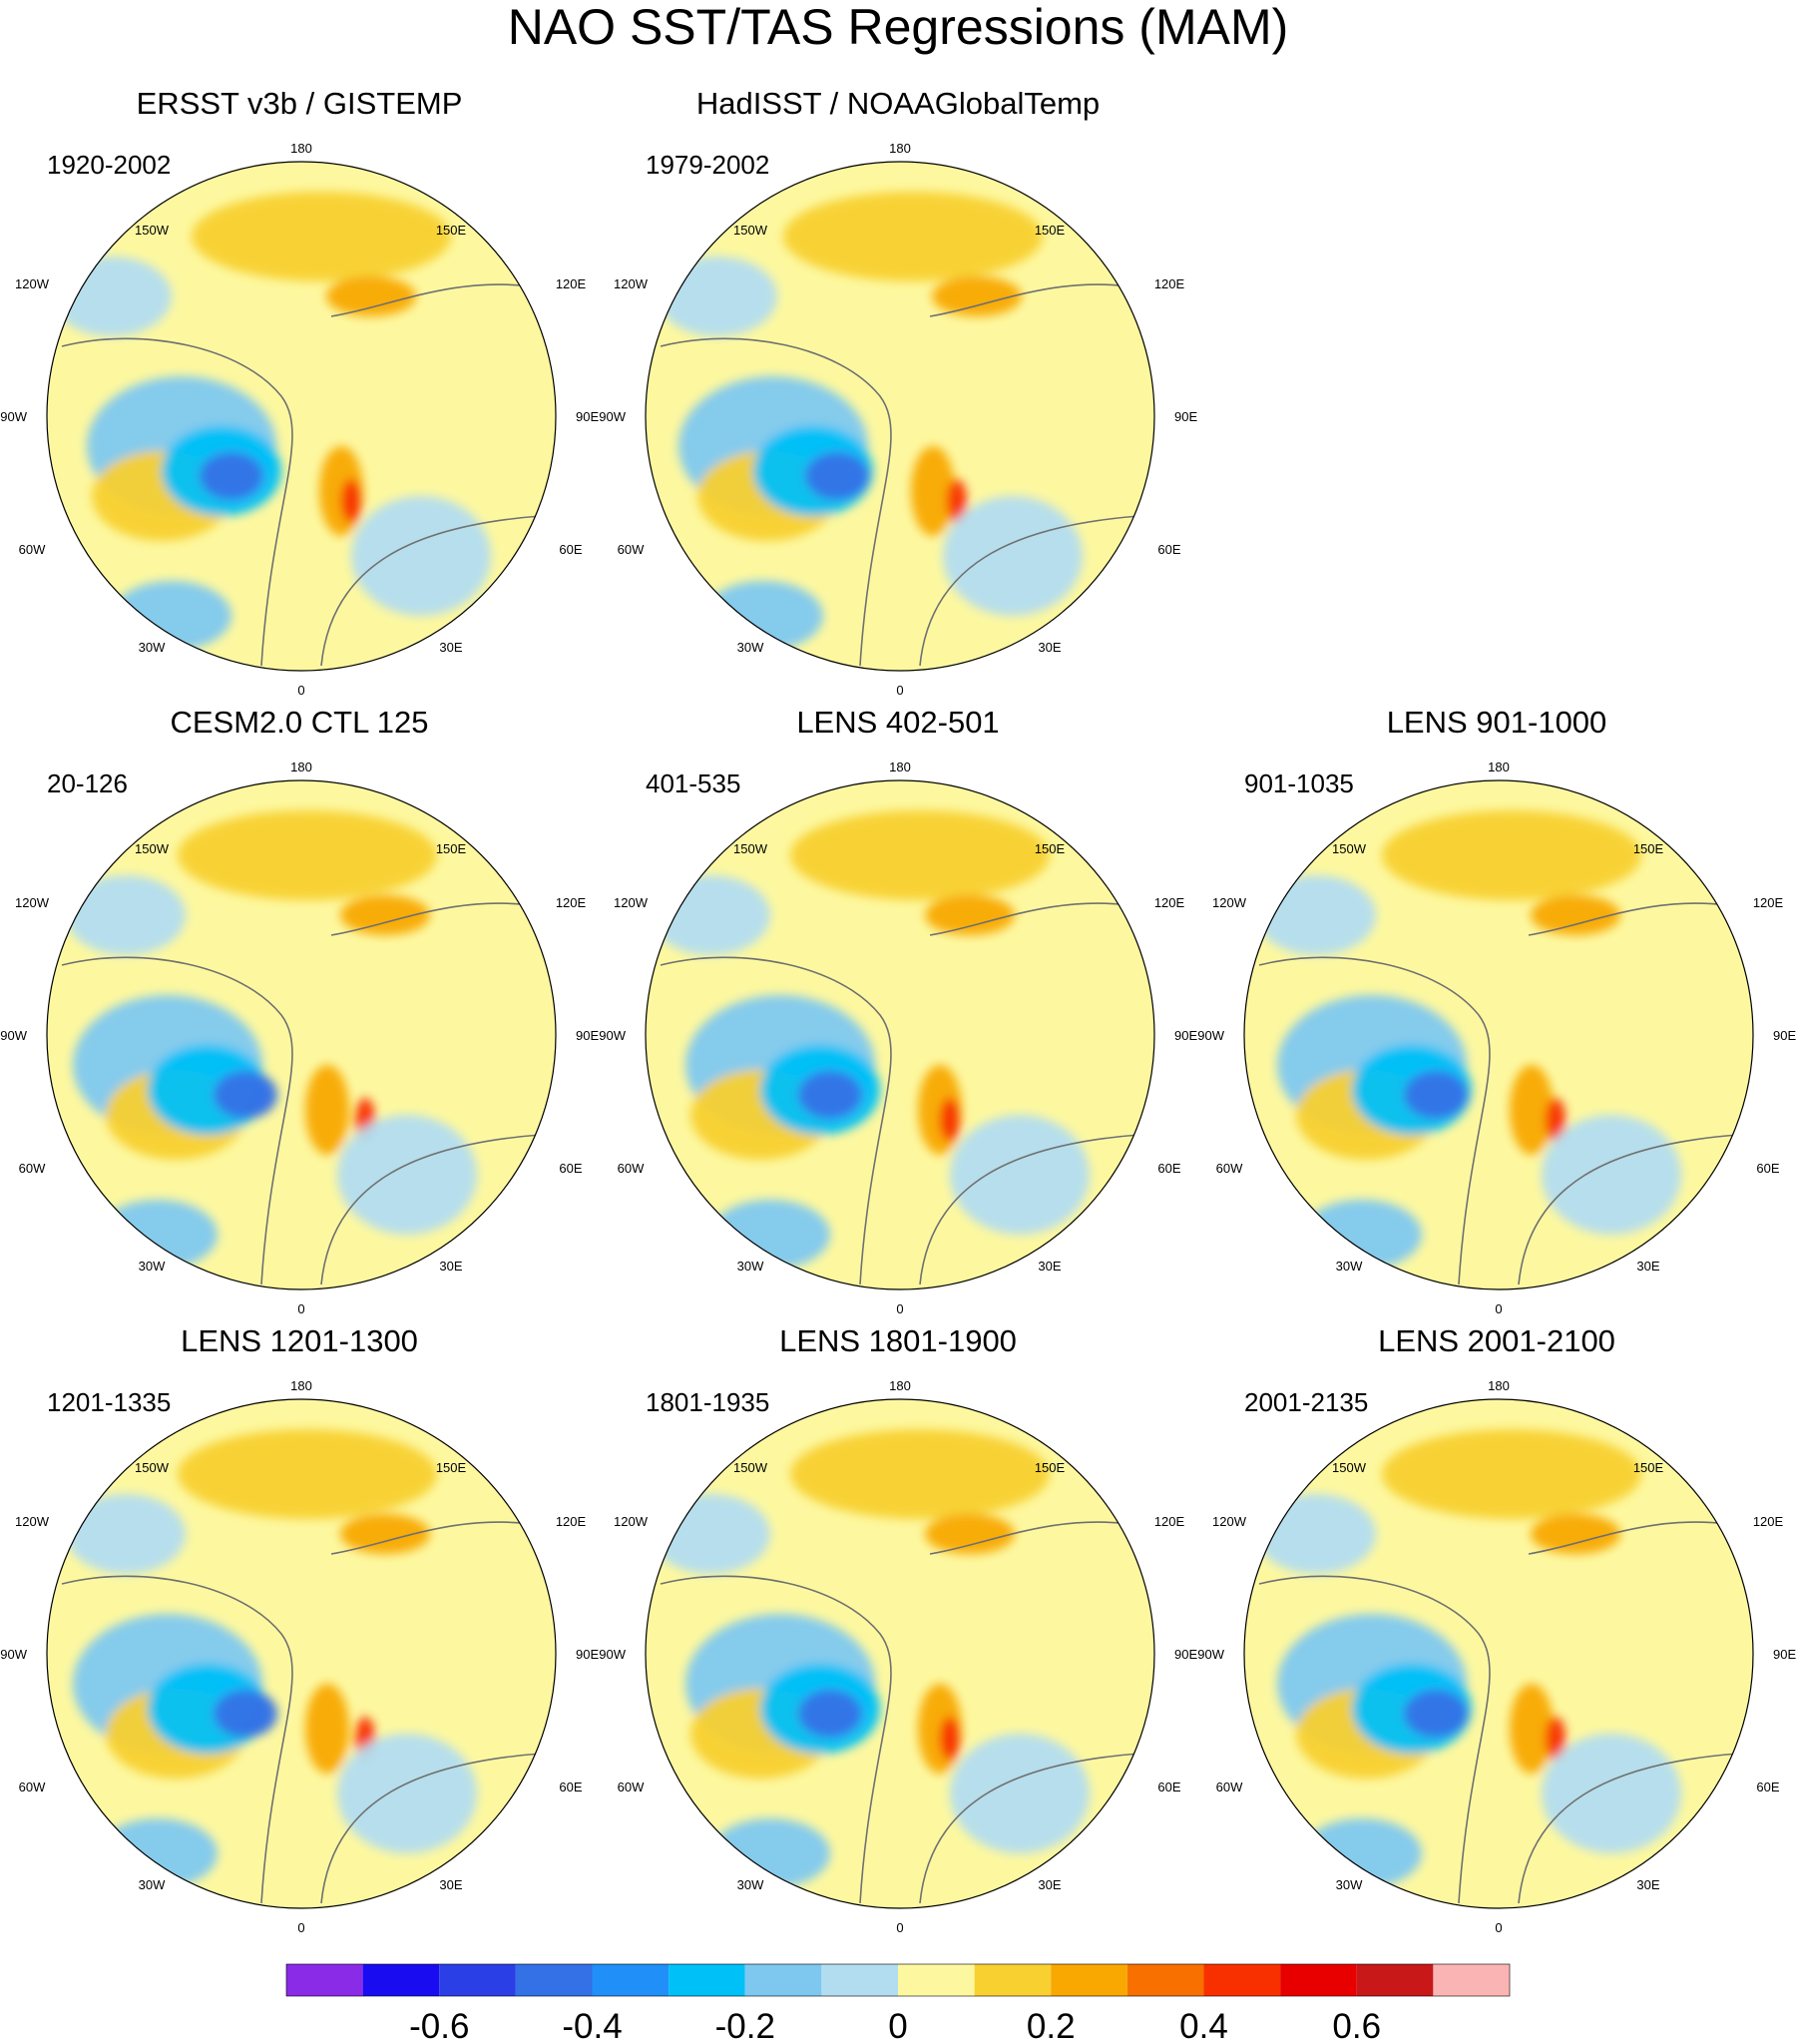 The image size is (1796, 2044). What do you see at coordinates (1306, 1402) in the screenshot?
I see `panel-period: 2001-2135` at bounding box center [1306, 1402].